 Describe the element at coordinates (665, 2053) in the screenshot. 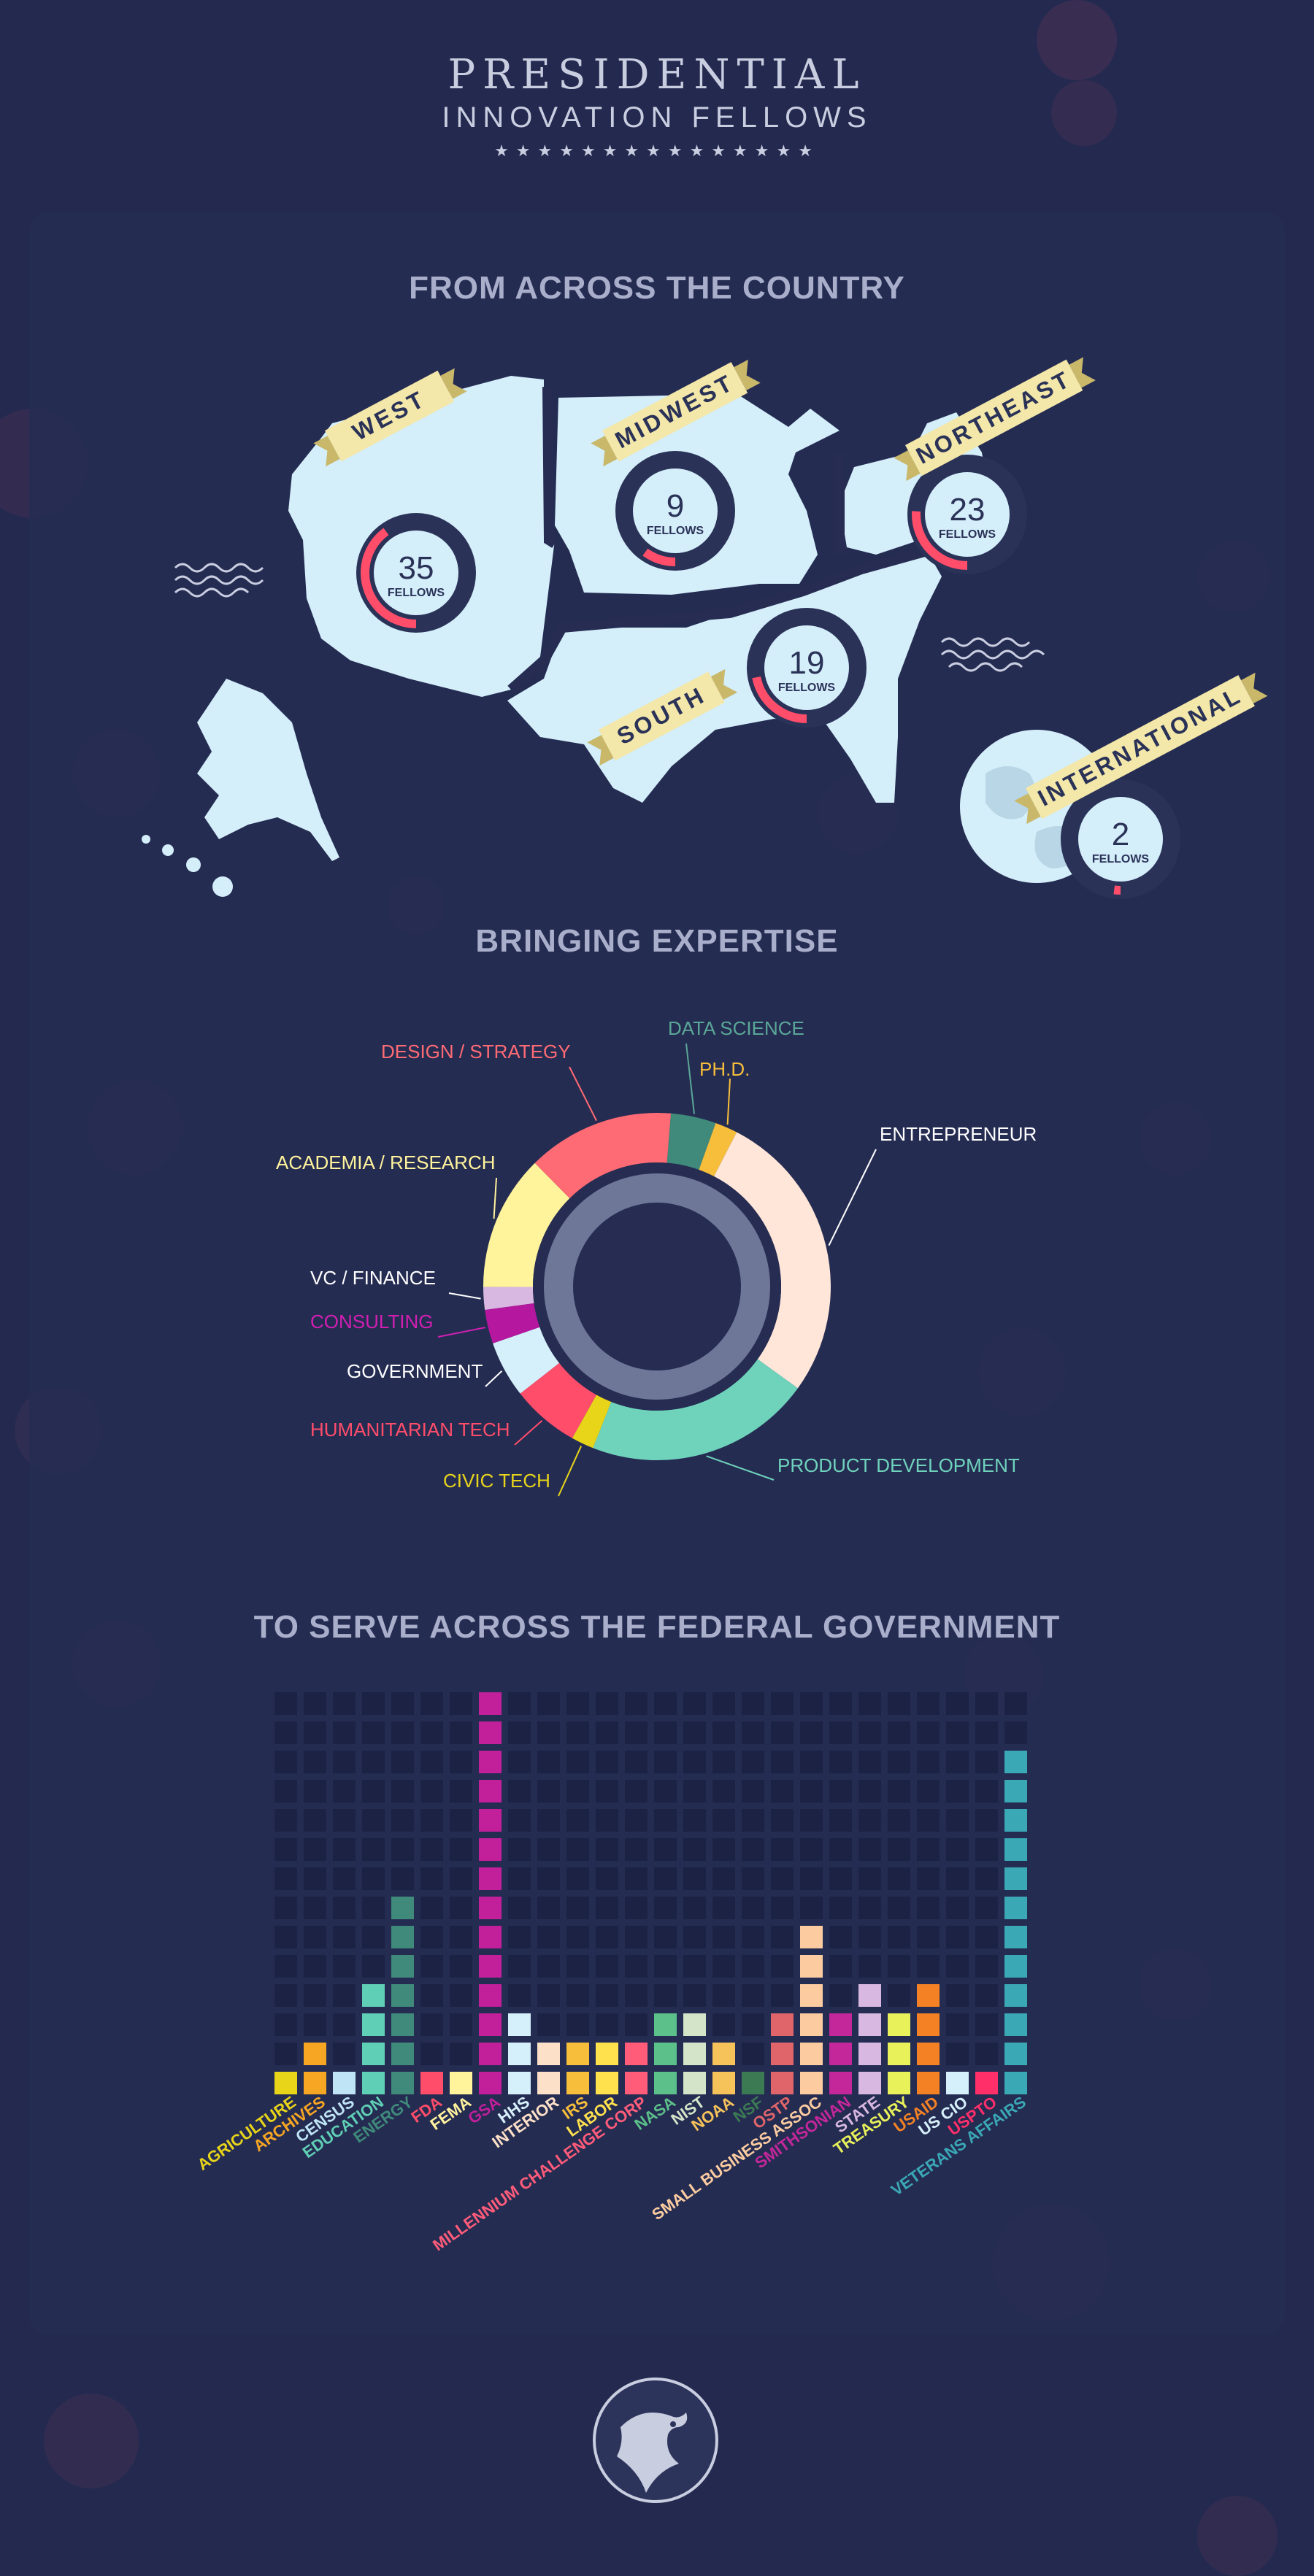

I see `bar-nasa` at that location.